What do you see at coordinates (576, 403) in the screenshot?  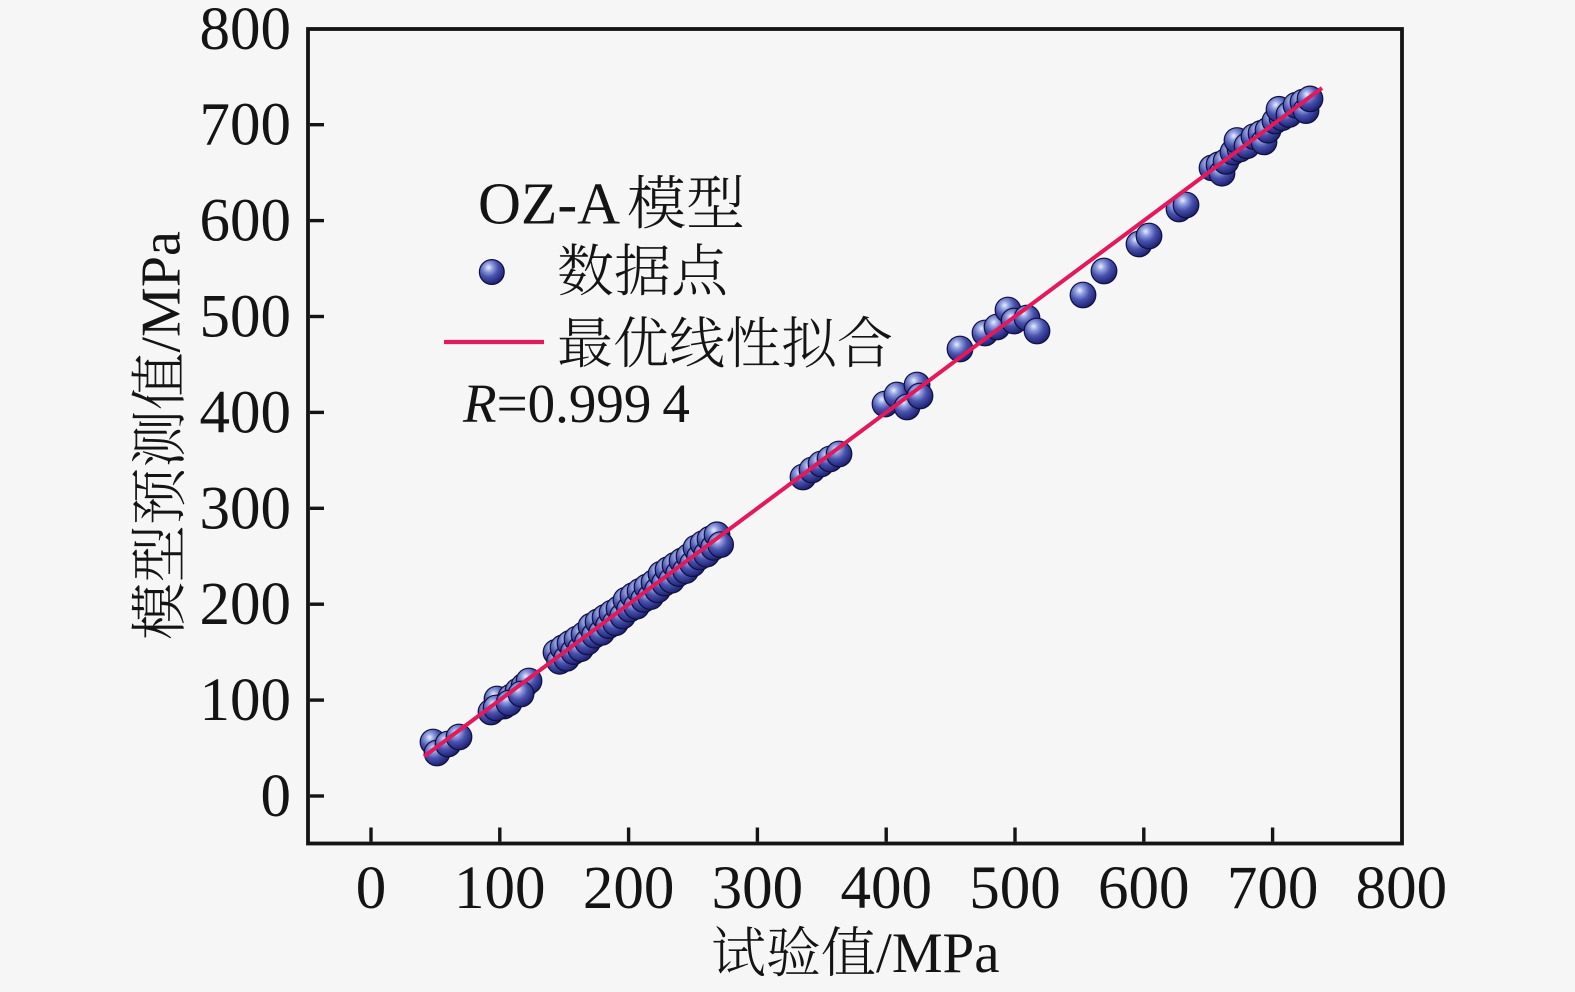 I see `svg-text: R=0.999 4` at bounding box center [576, 403].